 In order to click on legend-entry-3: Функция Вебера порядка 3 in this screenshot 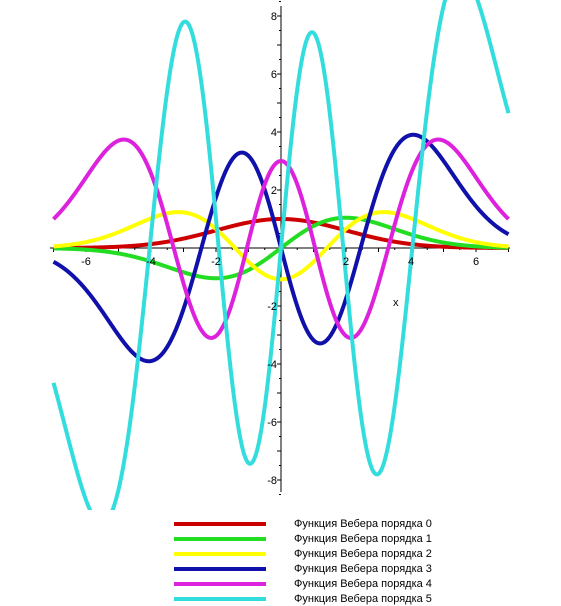, I will do `click(320, 568)`.